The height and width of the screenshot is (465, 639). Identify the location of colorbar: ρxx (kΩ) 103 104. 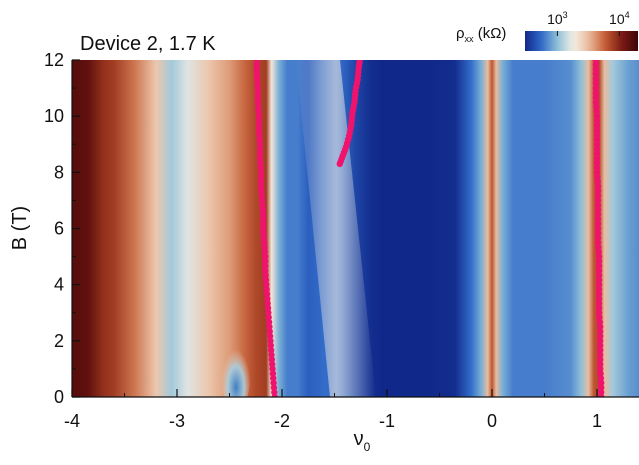
(547, 30).